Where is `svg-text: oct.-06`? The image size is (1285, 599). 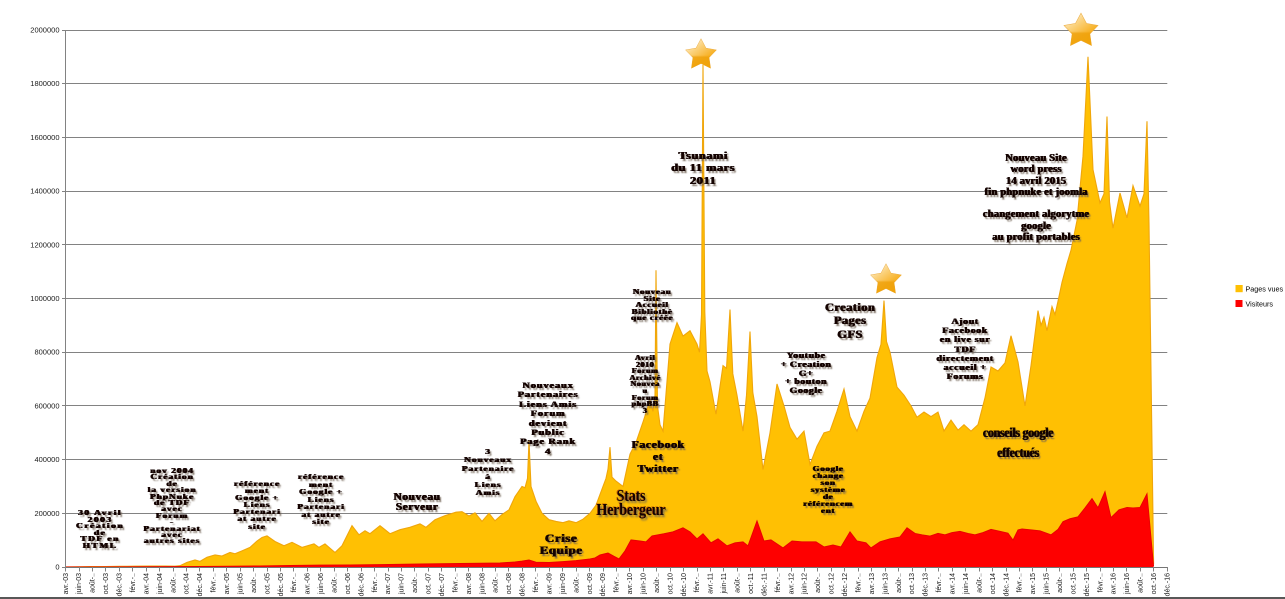
svg-text: oct.-06 is located at coordinates (348, 584).